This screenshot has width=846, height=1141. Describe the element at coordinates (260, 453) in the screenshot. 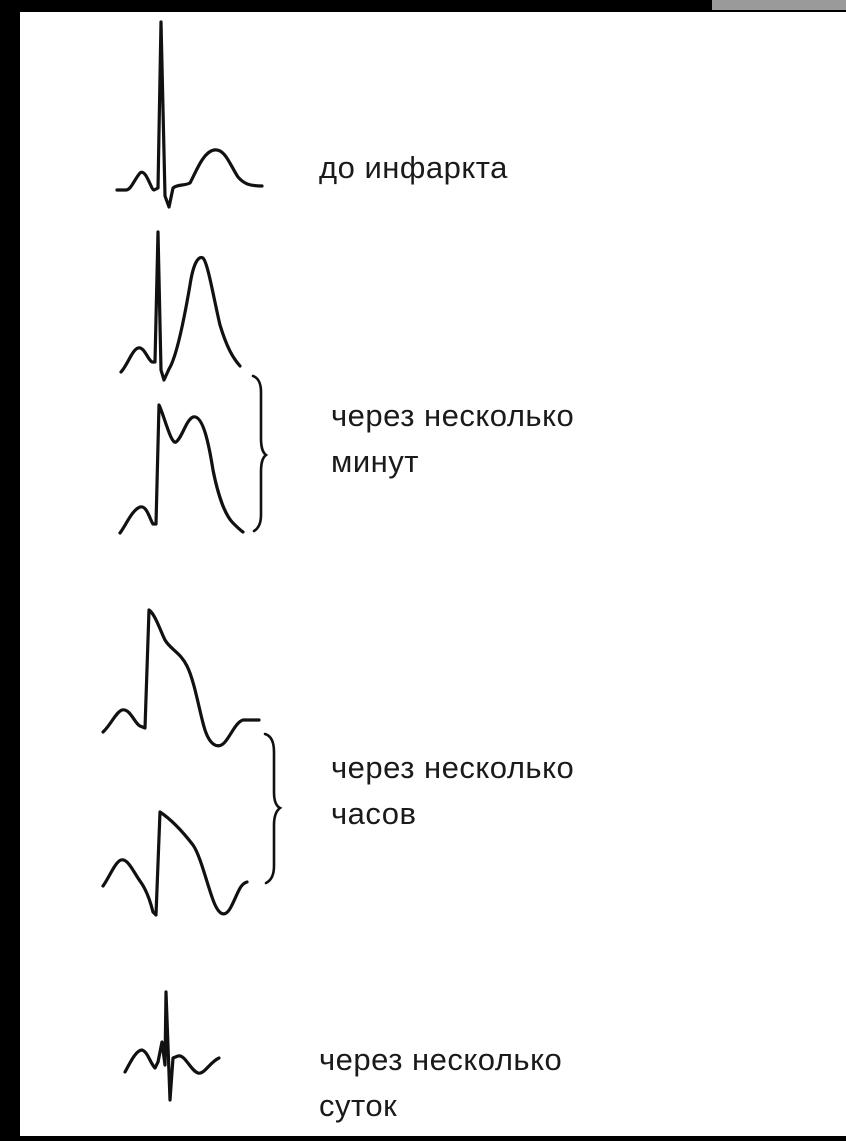

I see `bracket-minutes` at that location.